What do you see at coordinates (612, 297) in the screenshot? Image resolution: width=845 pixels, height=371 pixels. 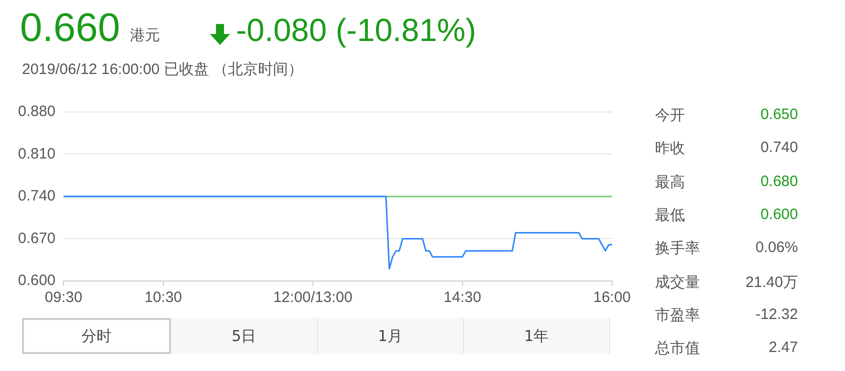 I see `x-tick-label: 16:00` at bounding box center [612, 297].